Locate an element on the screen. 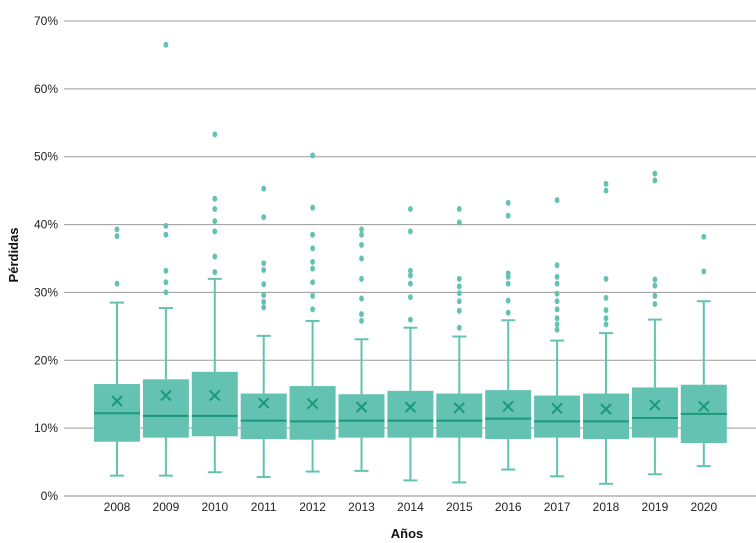 The image size is (756, 543). y-axis-title: Pérdidas is located at coordinates (13, 255).